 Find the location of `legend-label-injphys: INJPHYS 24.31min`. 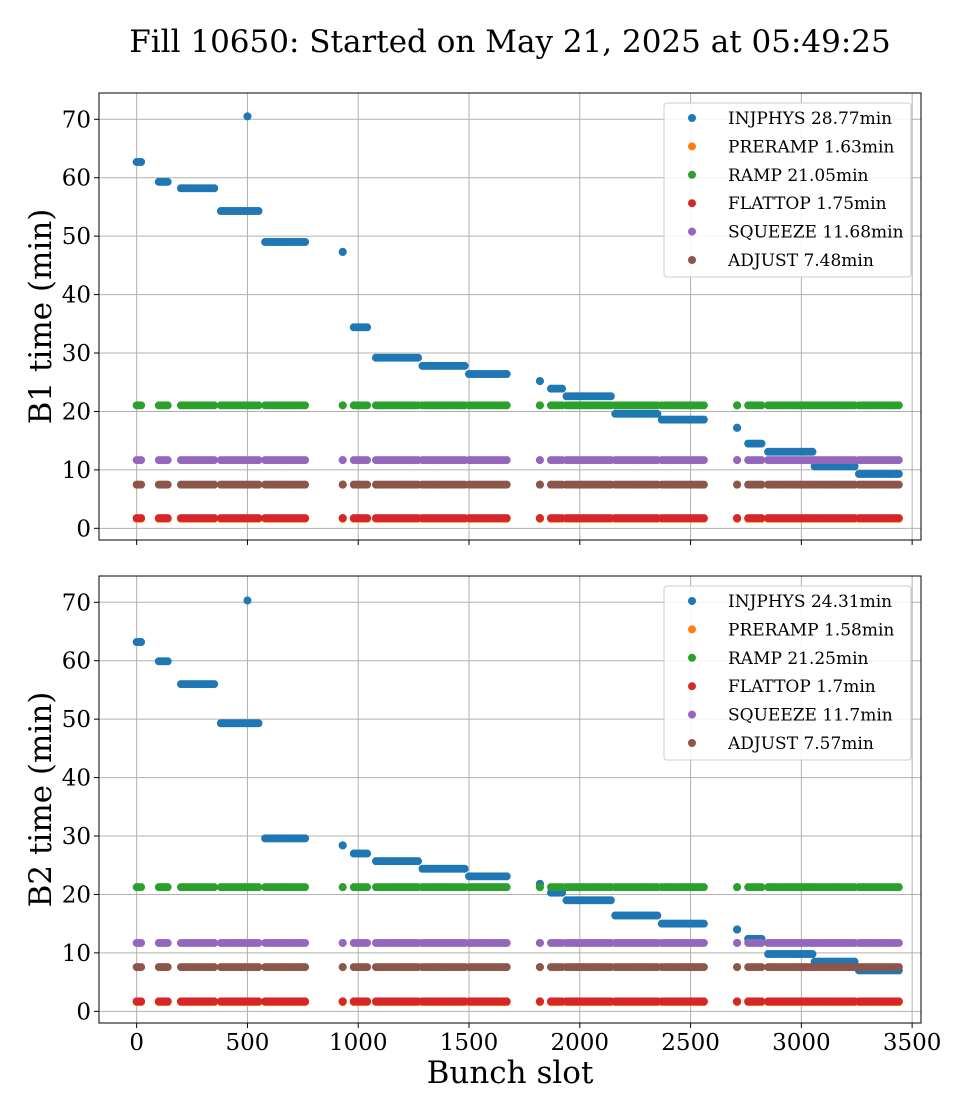

legend-label-injphys: INJPHYS 24.31min is located at coordinates (810, 602).